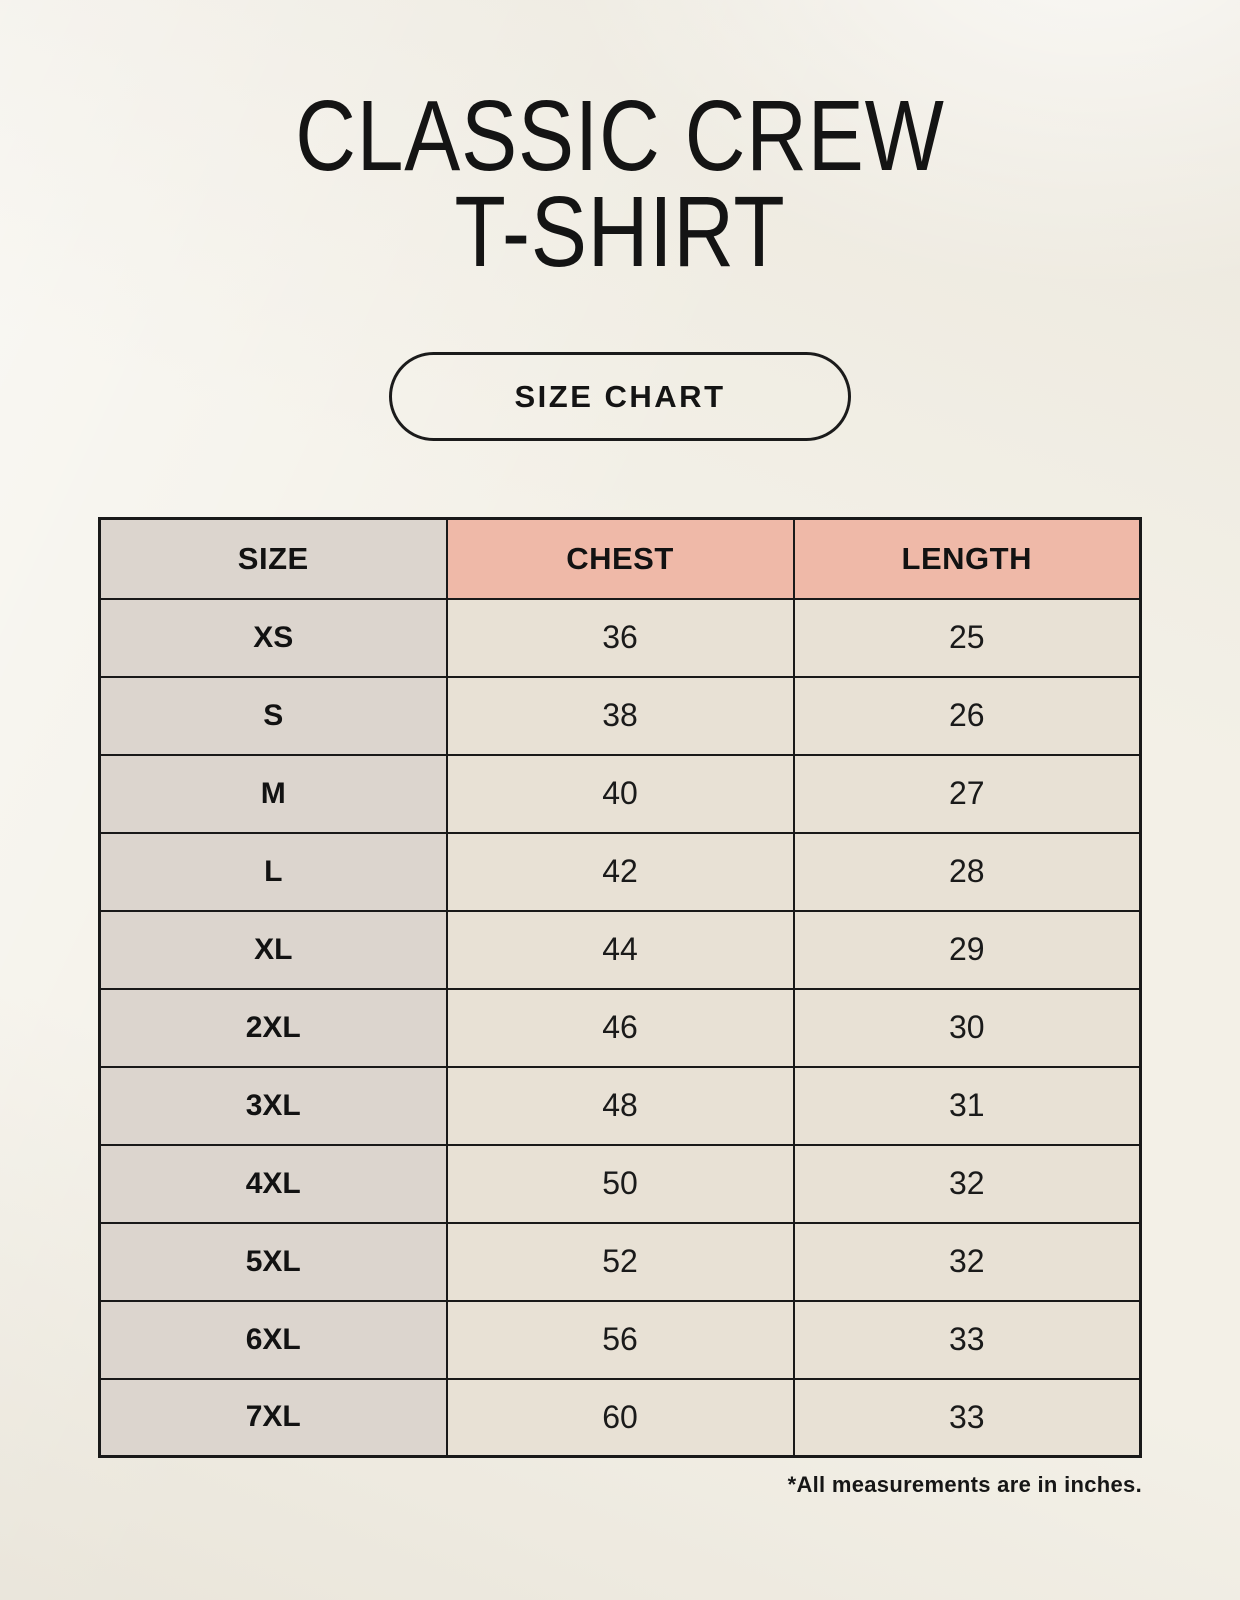 This screenshot has width=1240, height=1600. I want to click on table-row: 3XL 48 31, so click(620, 1105).